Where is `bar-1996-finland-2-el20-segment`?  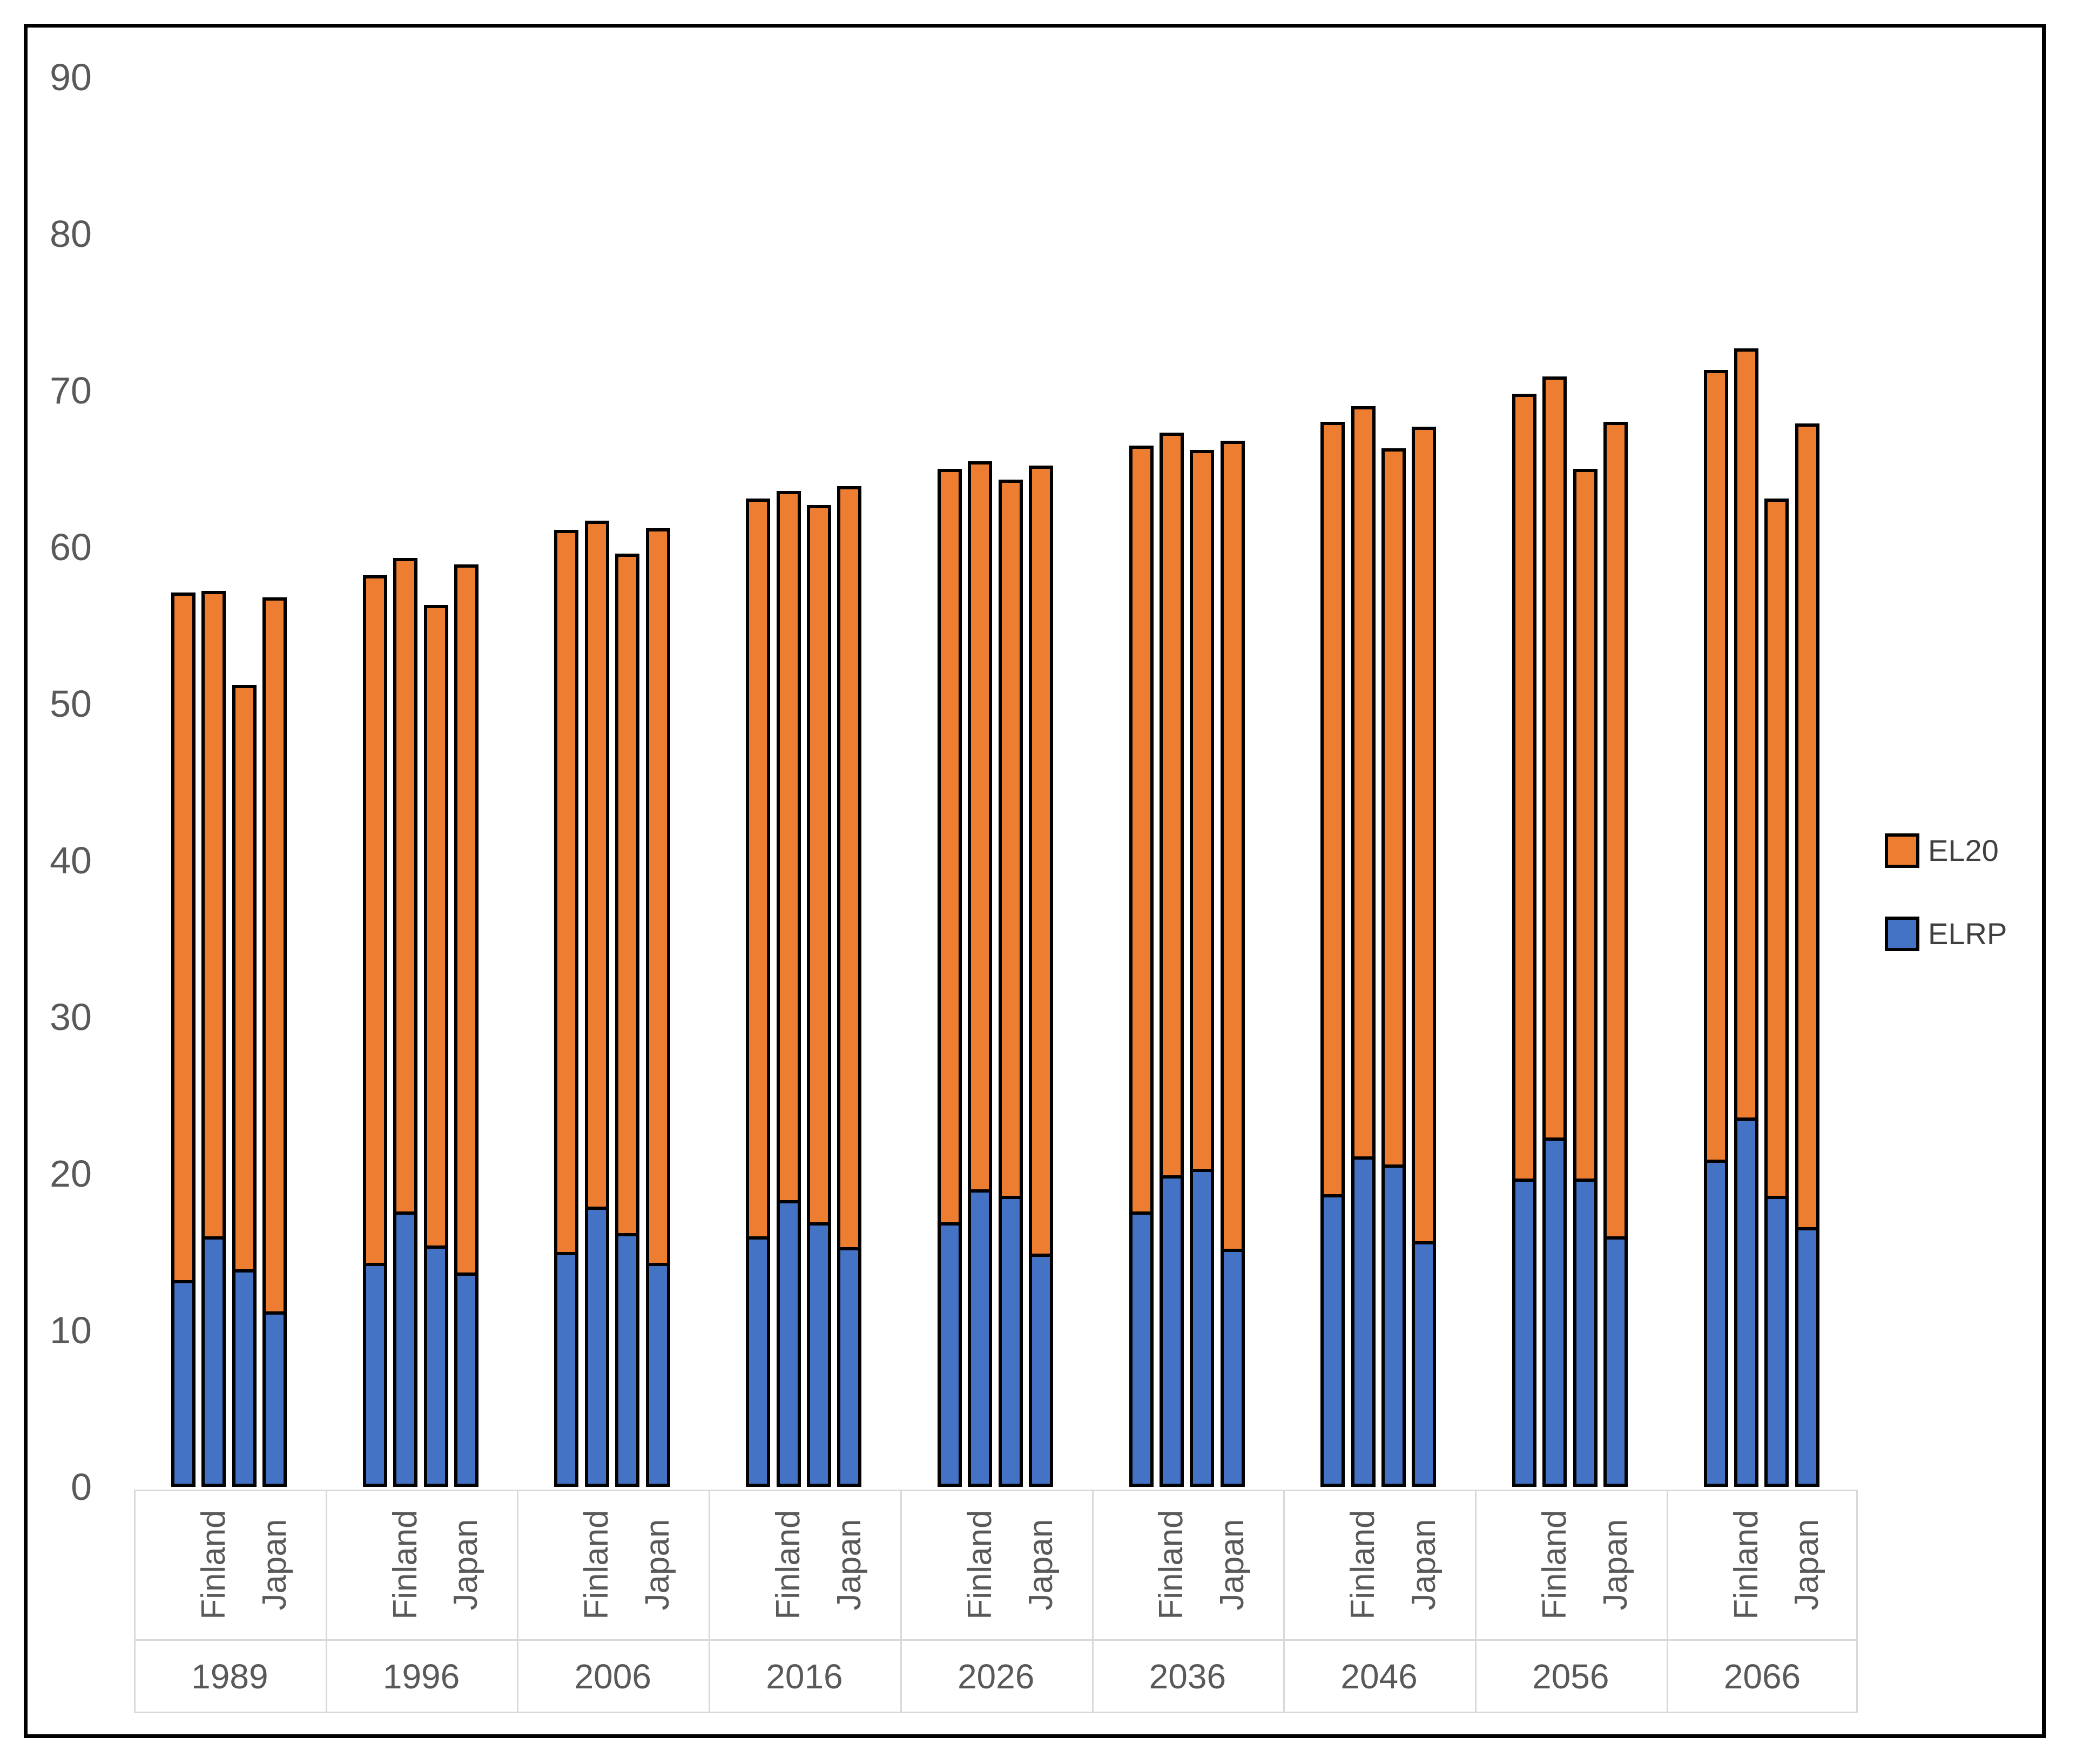 bar-1996-finland-2-el20-segment is located at coordinates (405, 884).